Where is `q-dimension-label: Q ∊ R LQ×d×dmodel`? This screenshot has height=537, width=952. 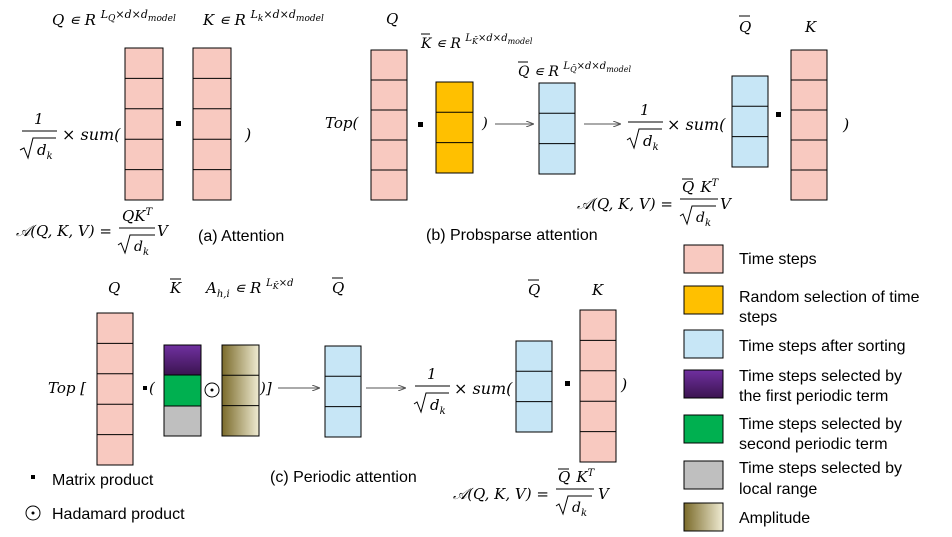 q-dimension-label: Q ∊ R LQ×d×dmodel is located at coordinates (114, 18).